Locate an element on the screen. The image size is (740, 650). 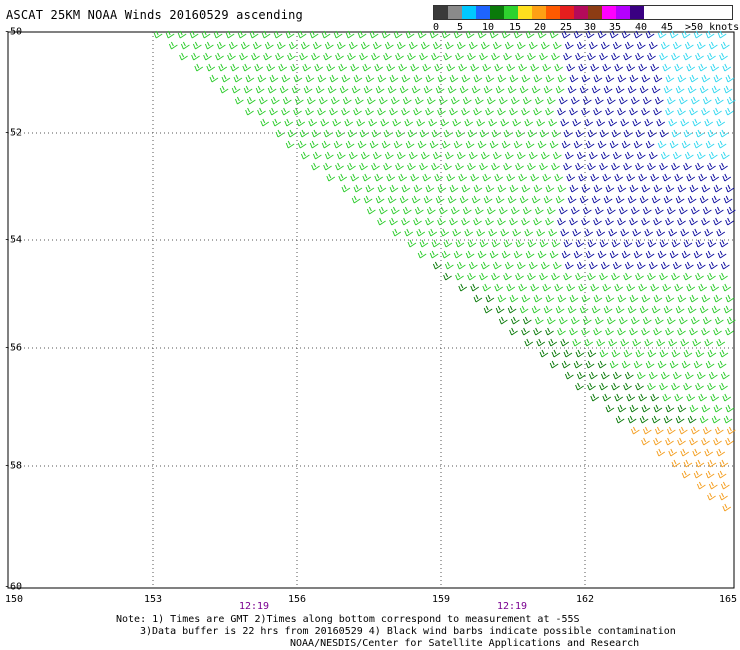
lon-label: 165 is located at coordinates (728, 599).